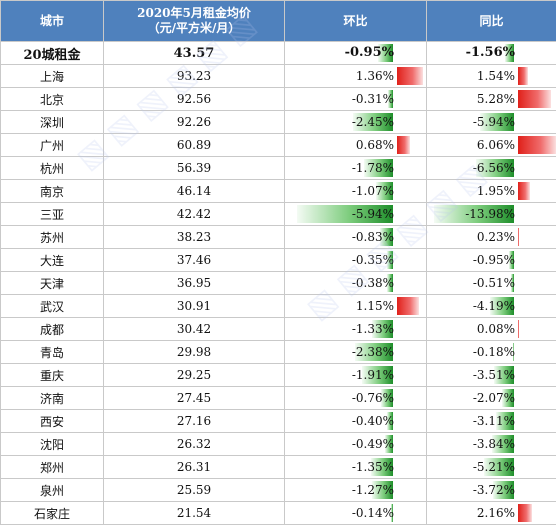 The width and height of the screenshot is (556, 525). I want to click on yoy-value: -3.51%, so click(494, 375).